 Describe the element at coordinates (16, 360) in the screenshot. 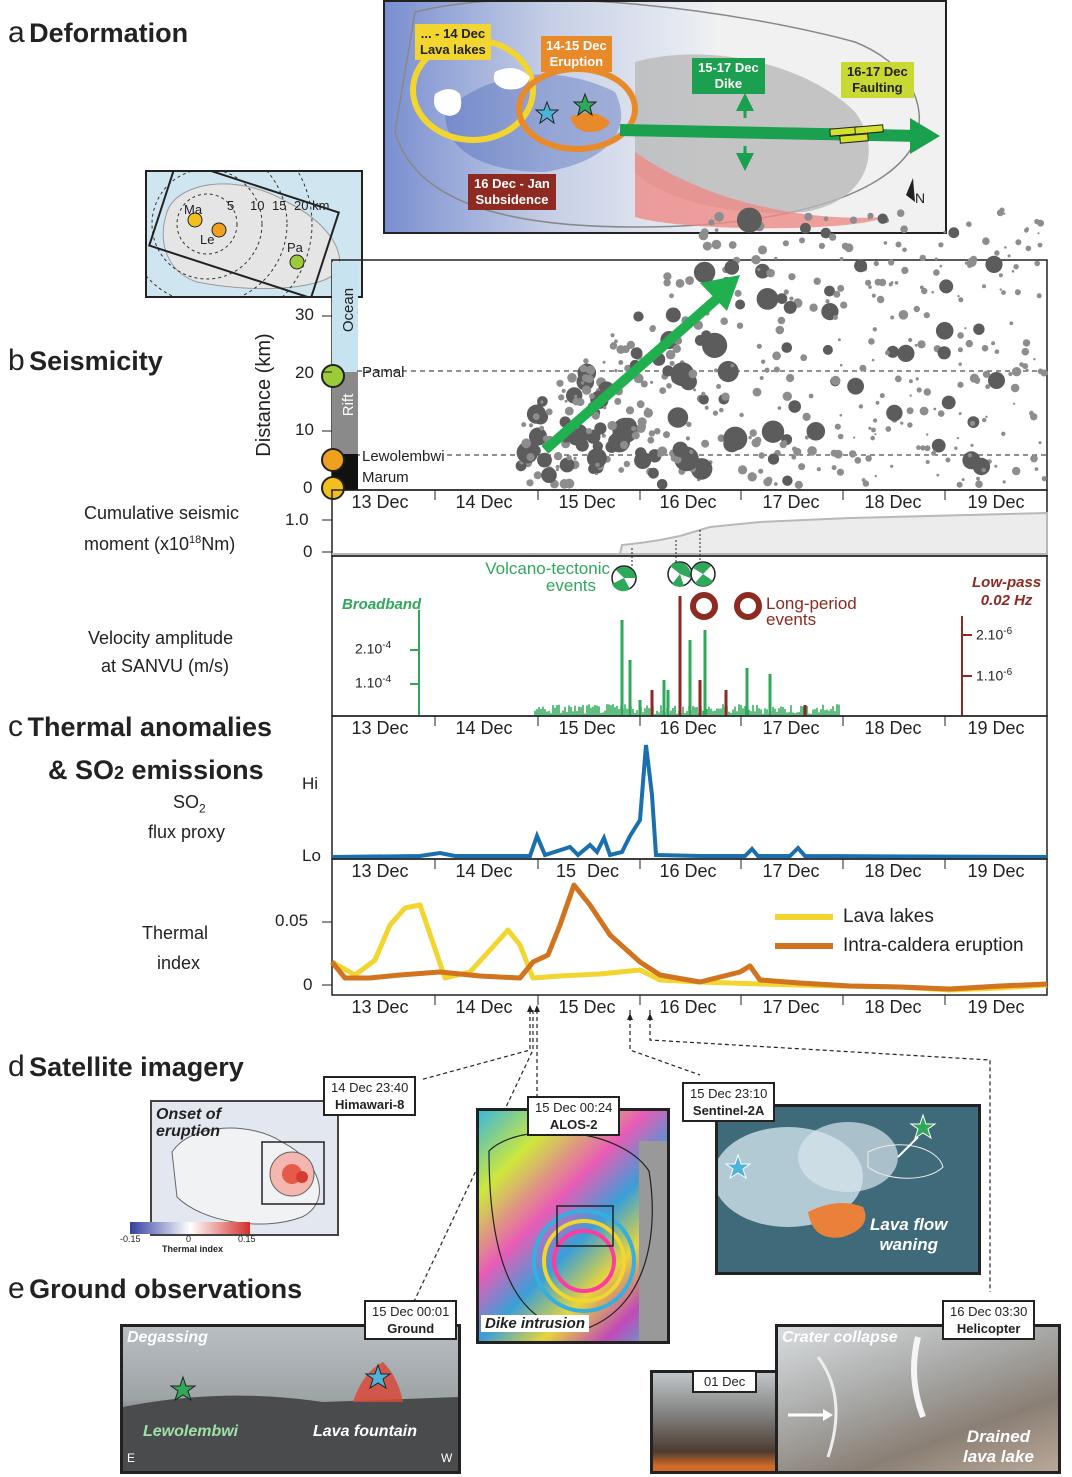

I see `panel-letter: b` at that location.